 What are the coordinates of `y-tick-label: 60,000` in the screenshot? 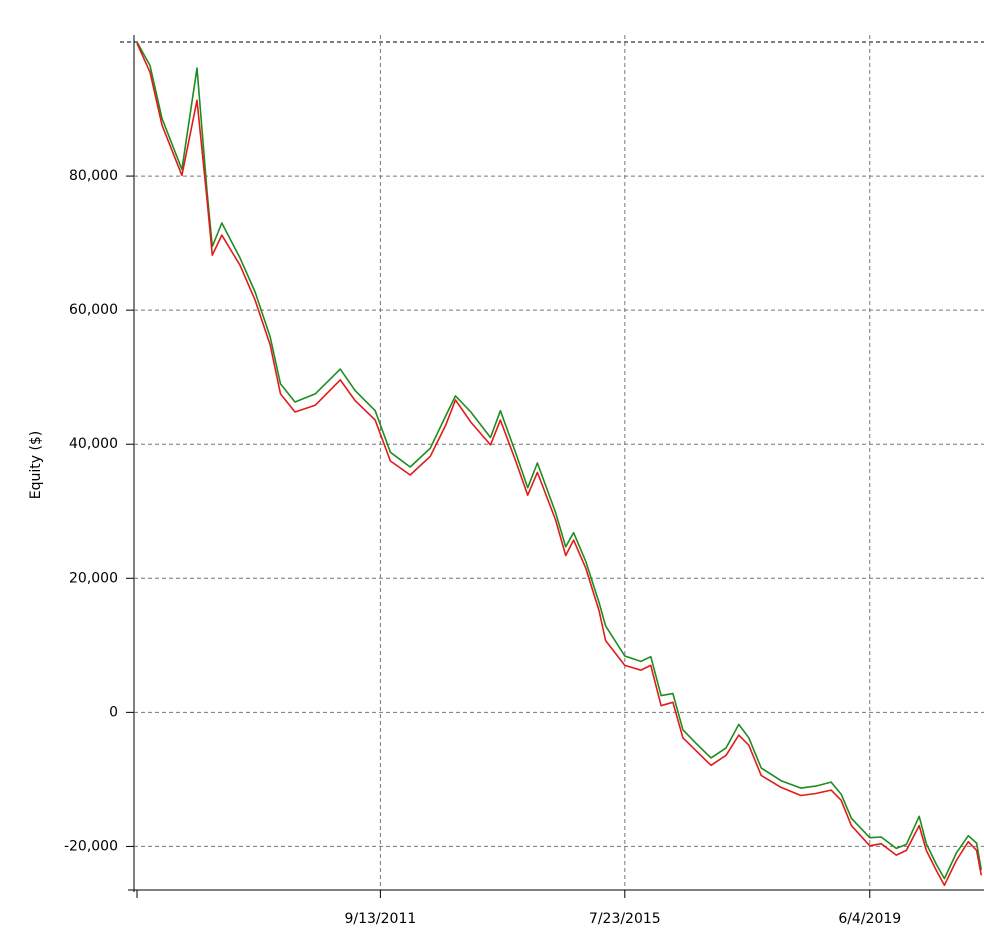 It's located at (93, 310).